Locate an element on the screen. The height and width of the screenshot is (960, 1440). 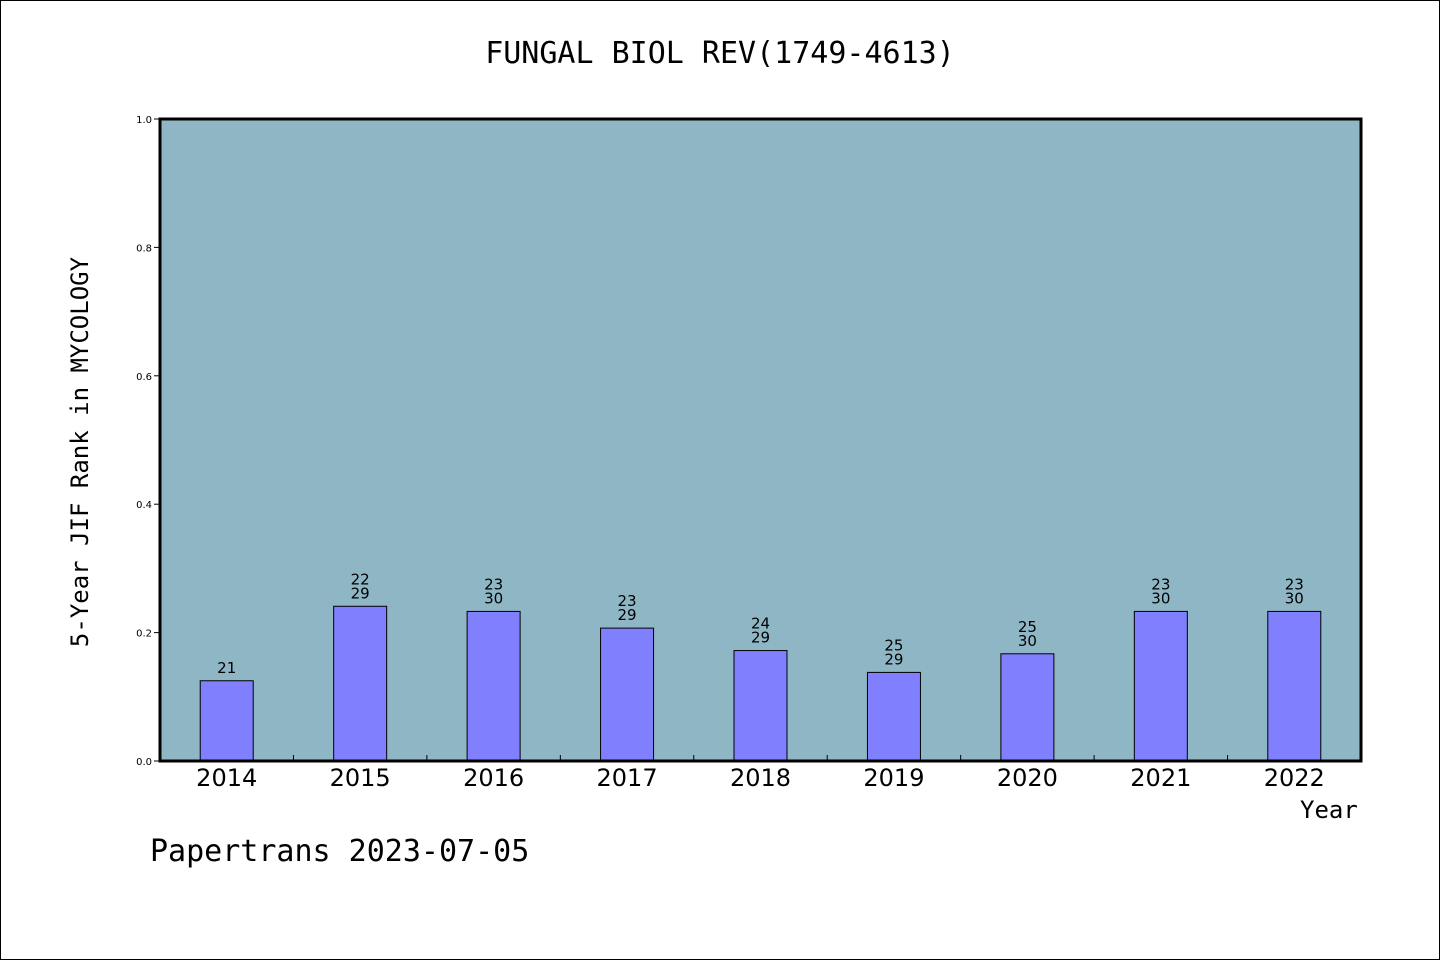
y-tick-label: 0.4 is located at coordinates (144, 505).